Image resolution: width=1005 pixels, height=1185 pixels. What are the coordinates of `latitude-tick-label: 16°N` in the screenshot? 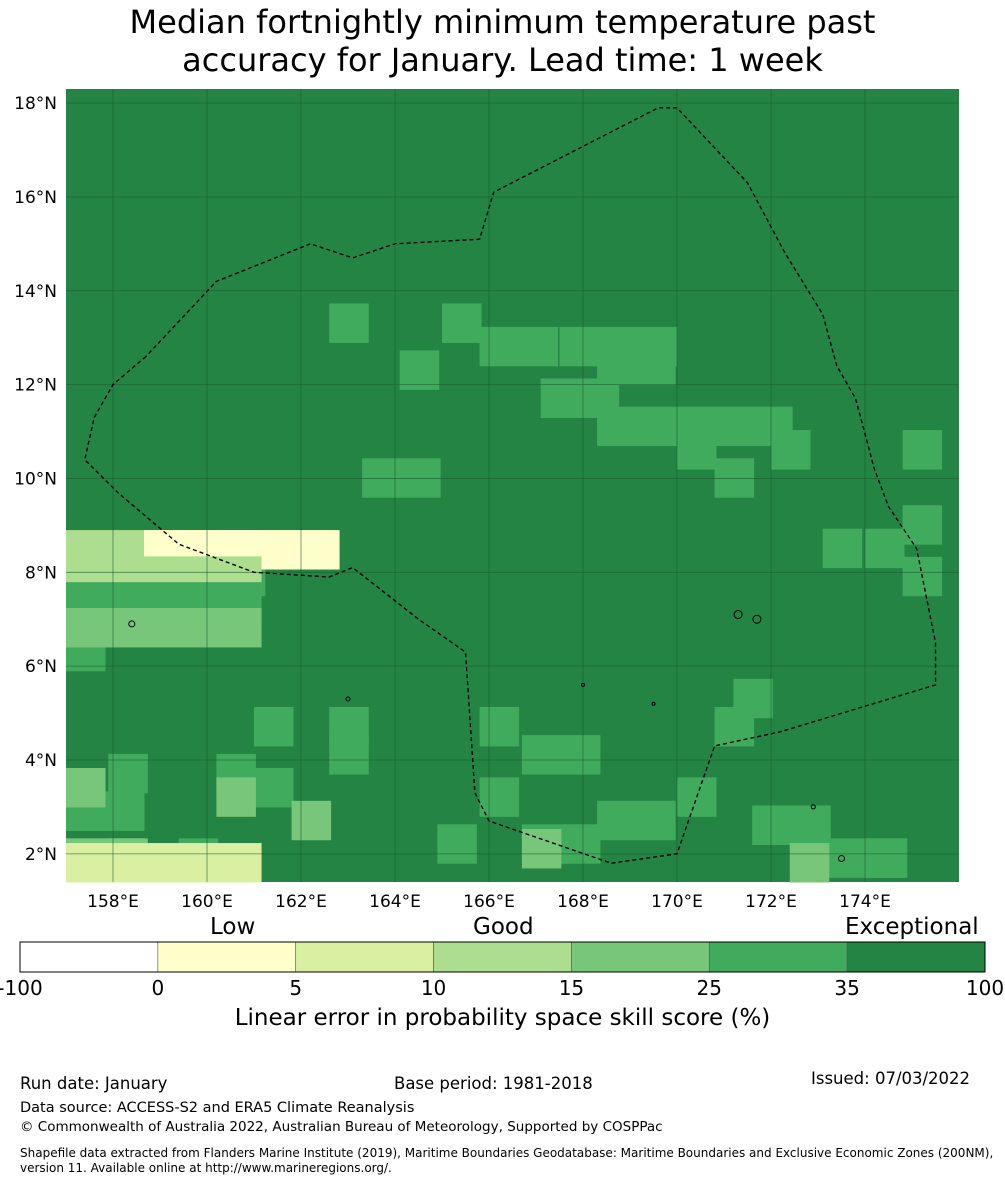 It's located at (35, 198).